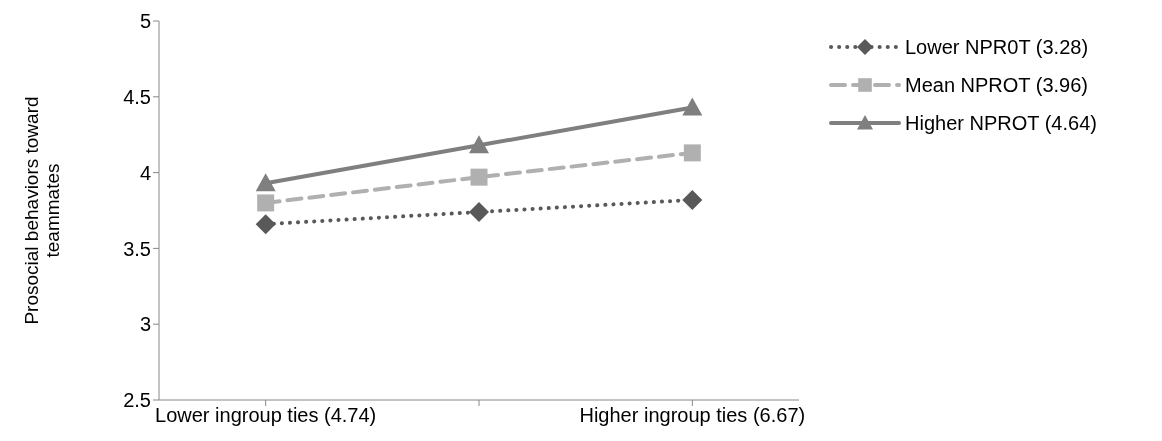  I want to click on y-tick-label: 4.5, so click(137, 96).